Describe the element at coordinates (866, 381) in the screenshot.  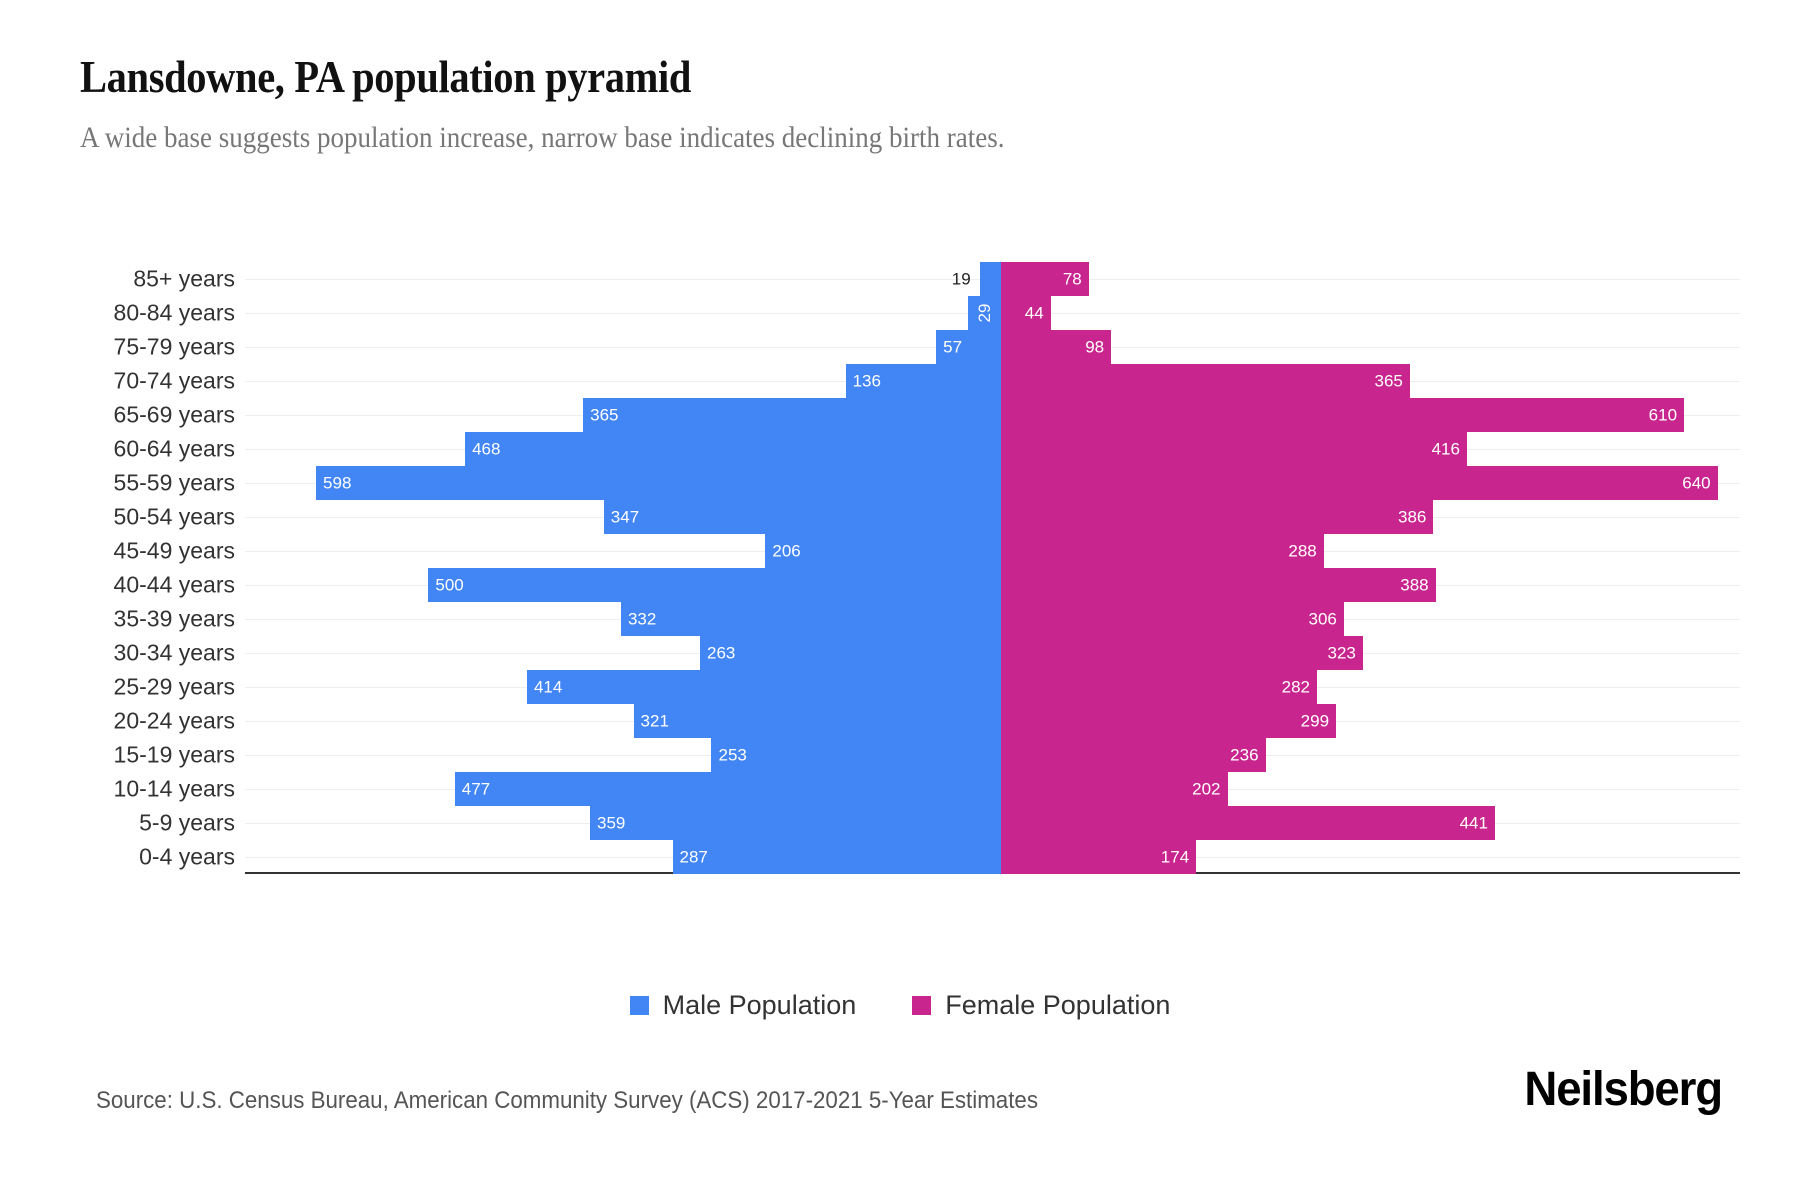
I see `bar-value-male: 136` at that location.